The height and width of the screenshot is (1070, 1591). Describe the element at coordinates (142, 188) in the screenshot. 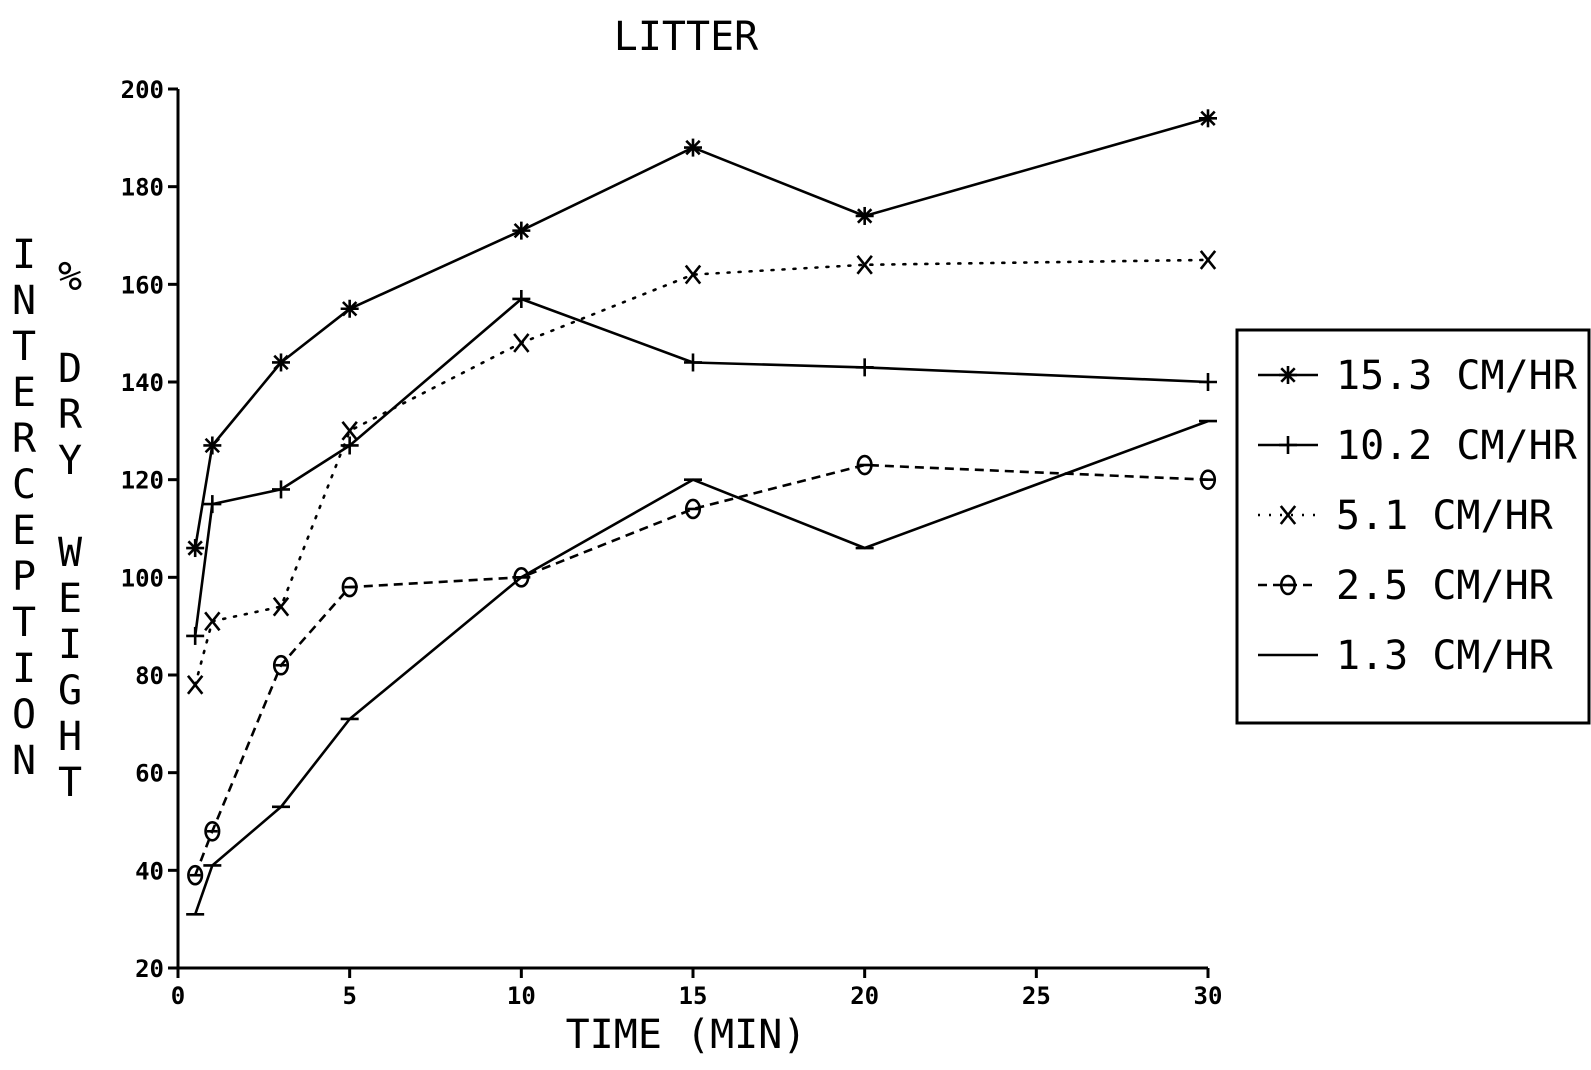

I see `y-tick-label: 180` at that location.